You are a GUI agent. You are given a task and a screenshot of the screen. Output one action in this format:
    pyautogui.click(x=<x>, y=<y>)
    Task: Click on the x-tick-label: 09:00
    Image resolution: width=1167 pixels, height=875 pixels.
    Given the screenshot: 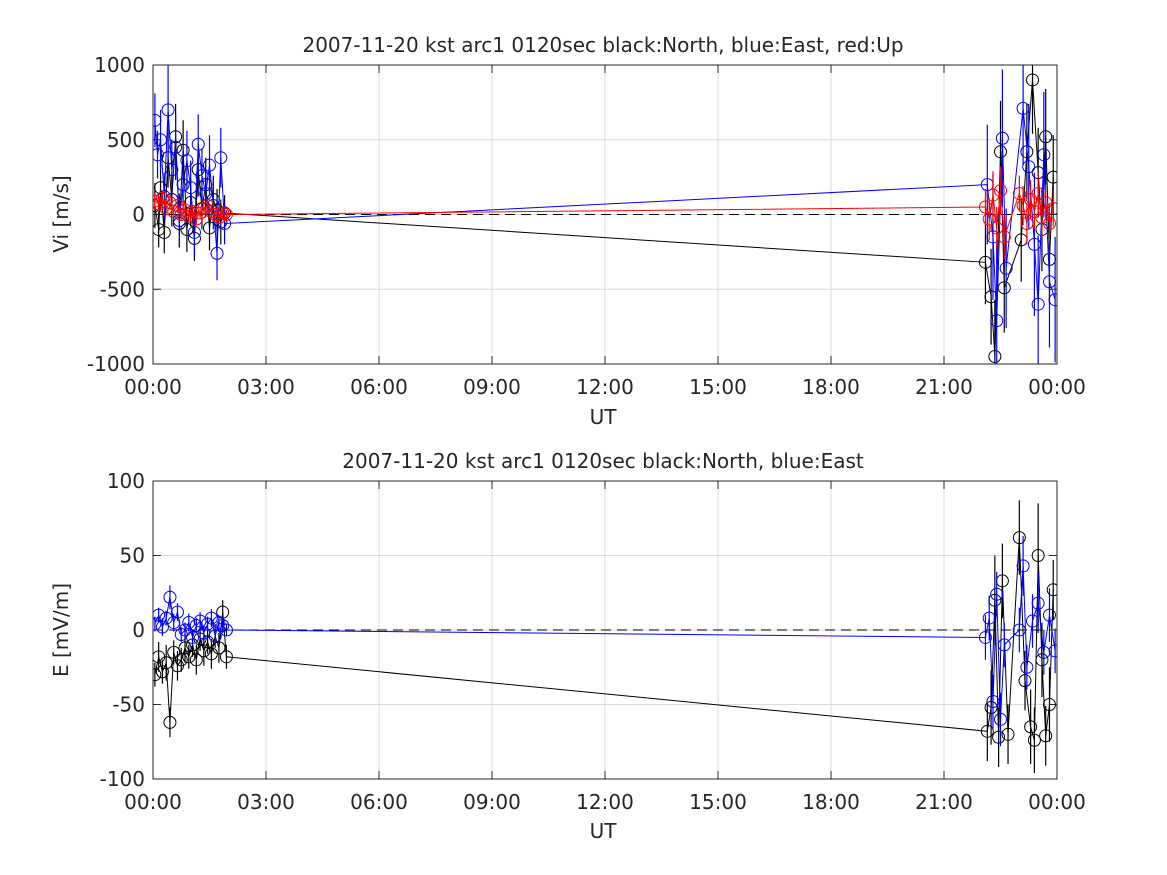 What is the action you would take?
    pyautogui.click(x=492, y=802)
    